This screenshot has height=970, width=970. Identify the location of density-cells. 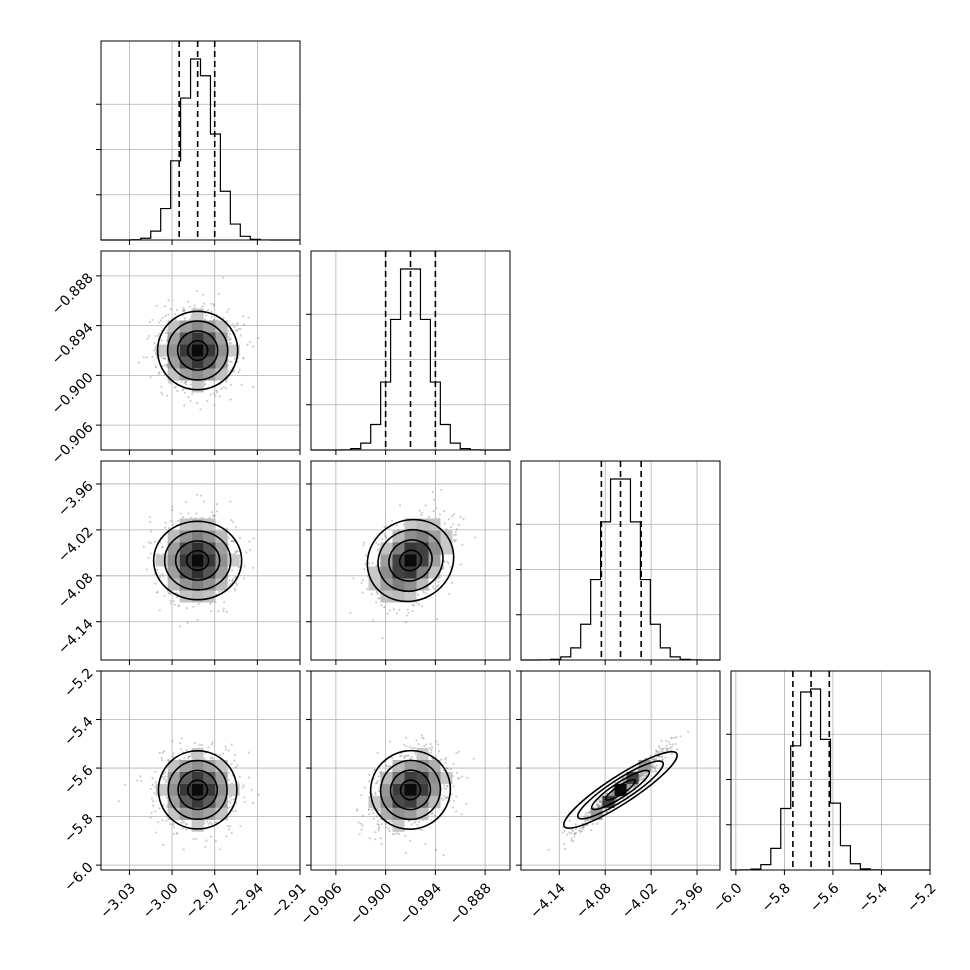
(410, 560).